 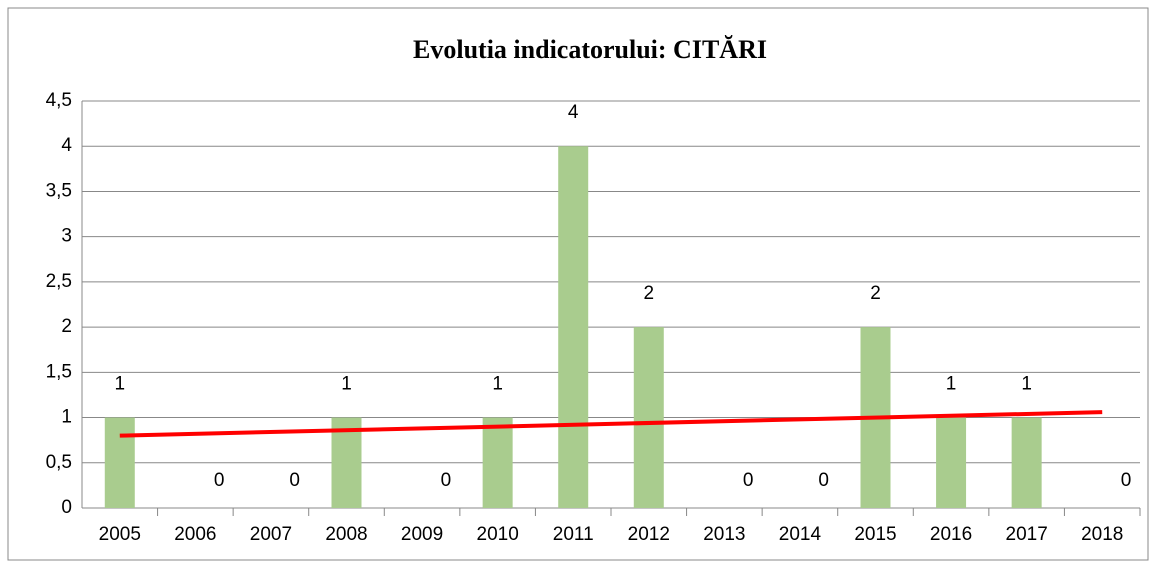 What do you see at coordinates (66, 236) in the screenshot?
I see `y-tick-label: 3` at bounding box center [66, 236].